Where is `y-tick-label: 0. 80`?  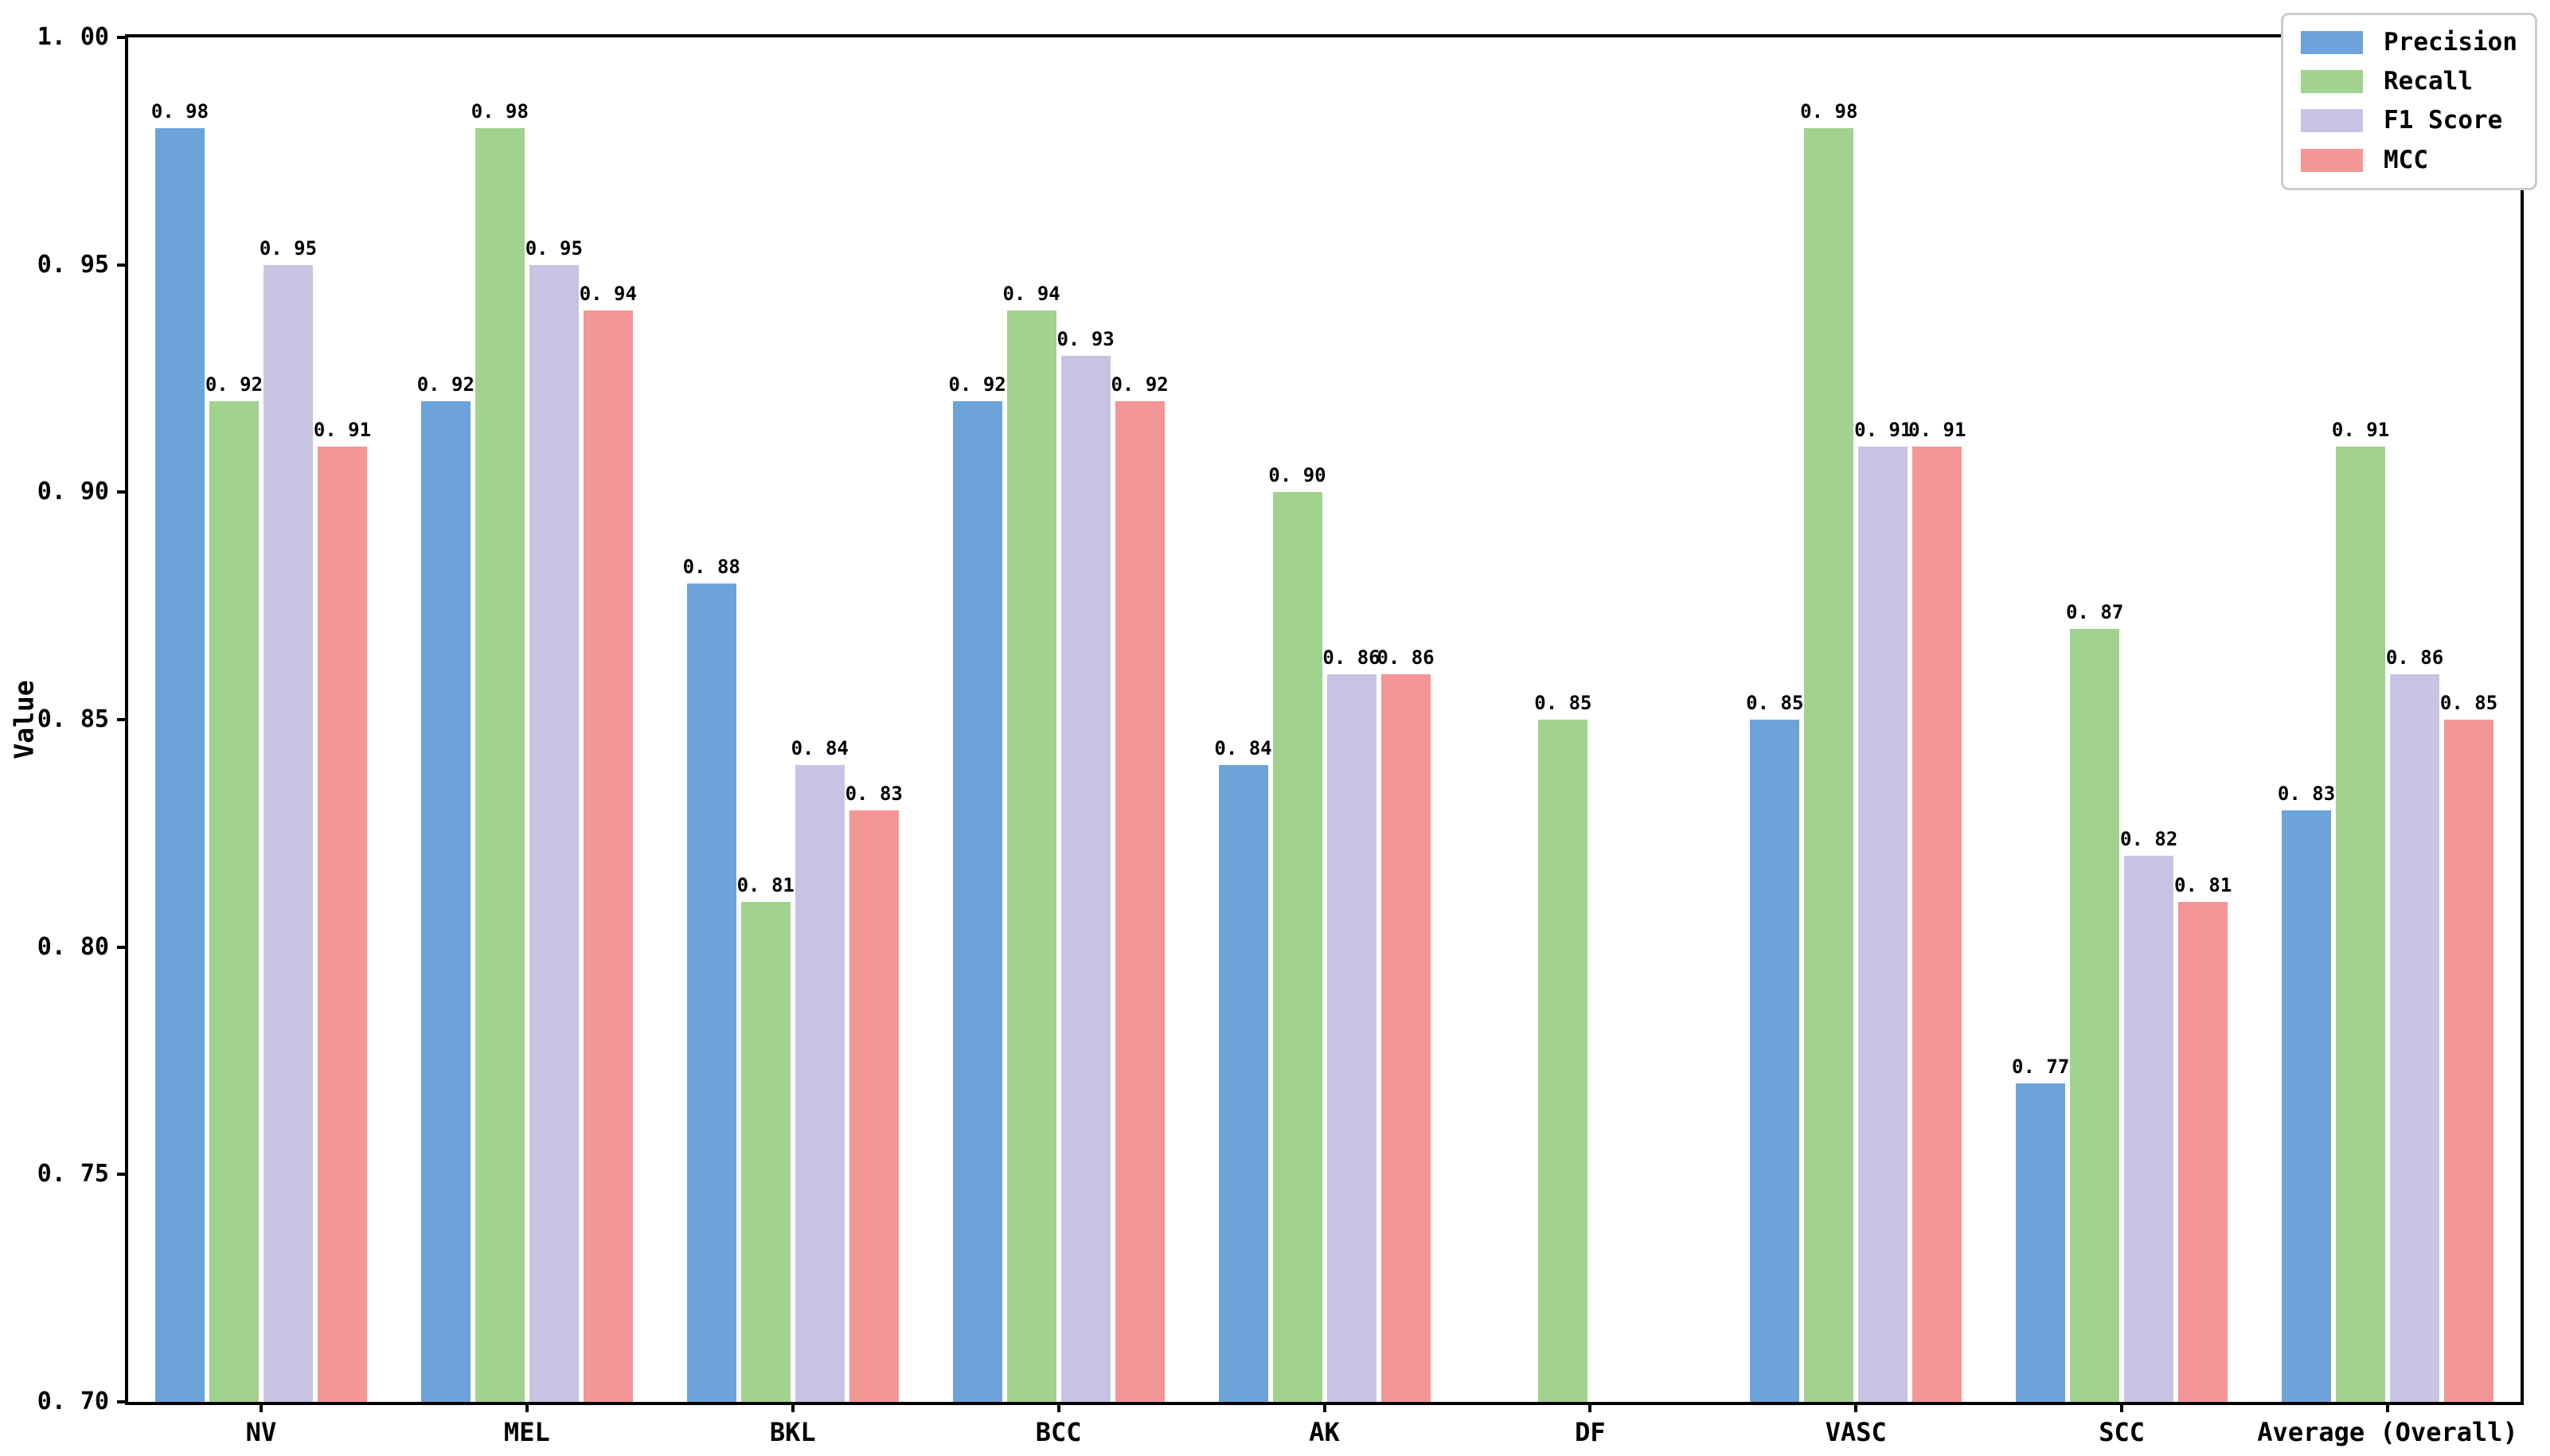 y-tick-label: 0. 80 is located at coordinates (73, 946).